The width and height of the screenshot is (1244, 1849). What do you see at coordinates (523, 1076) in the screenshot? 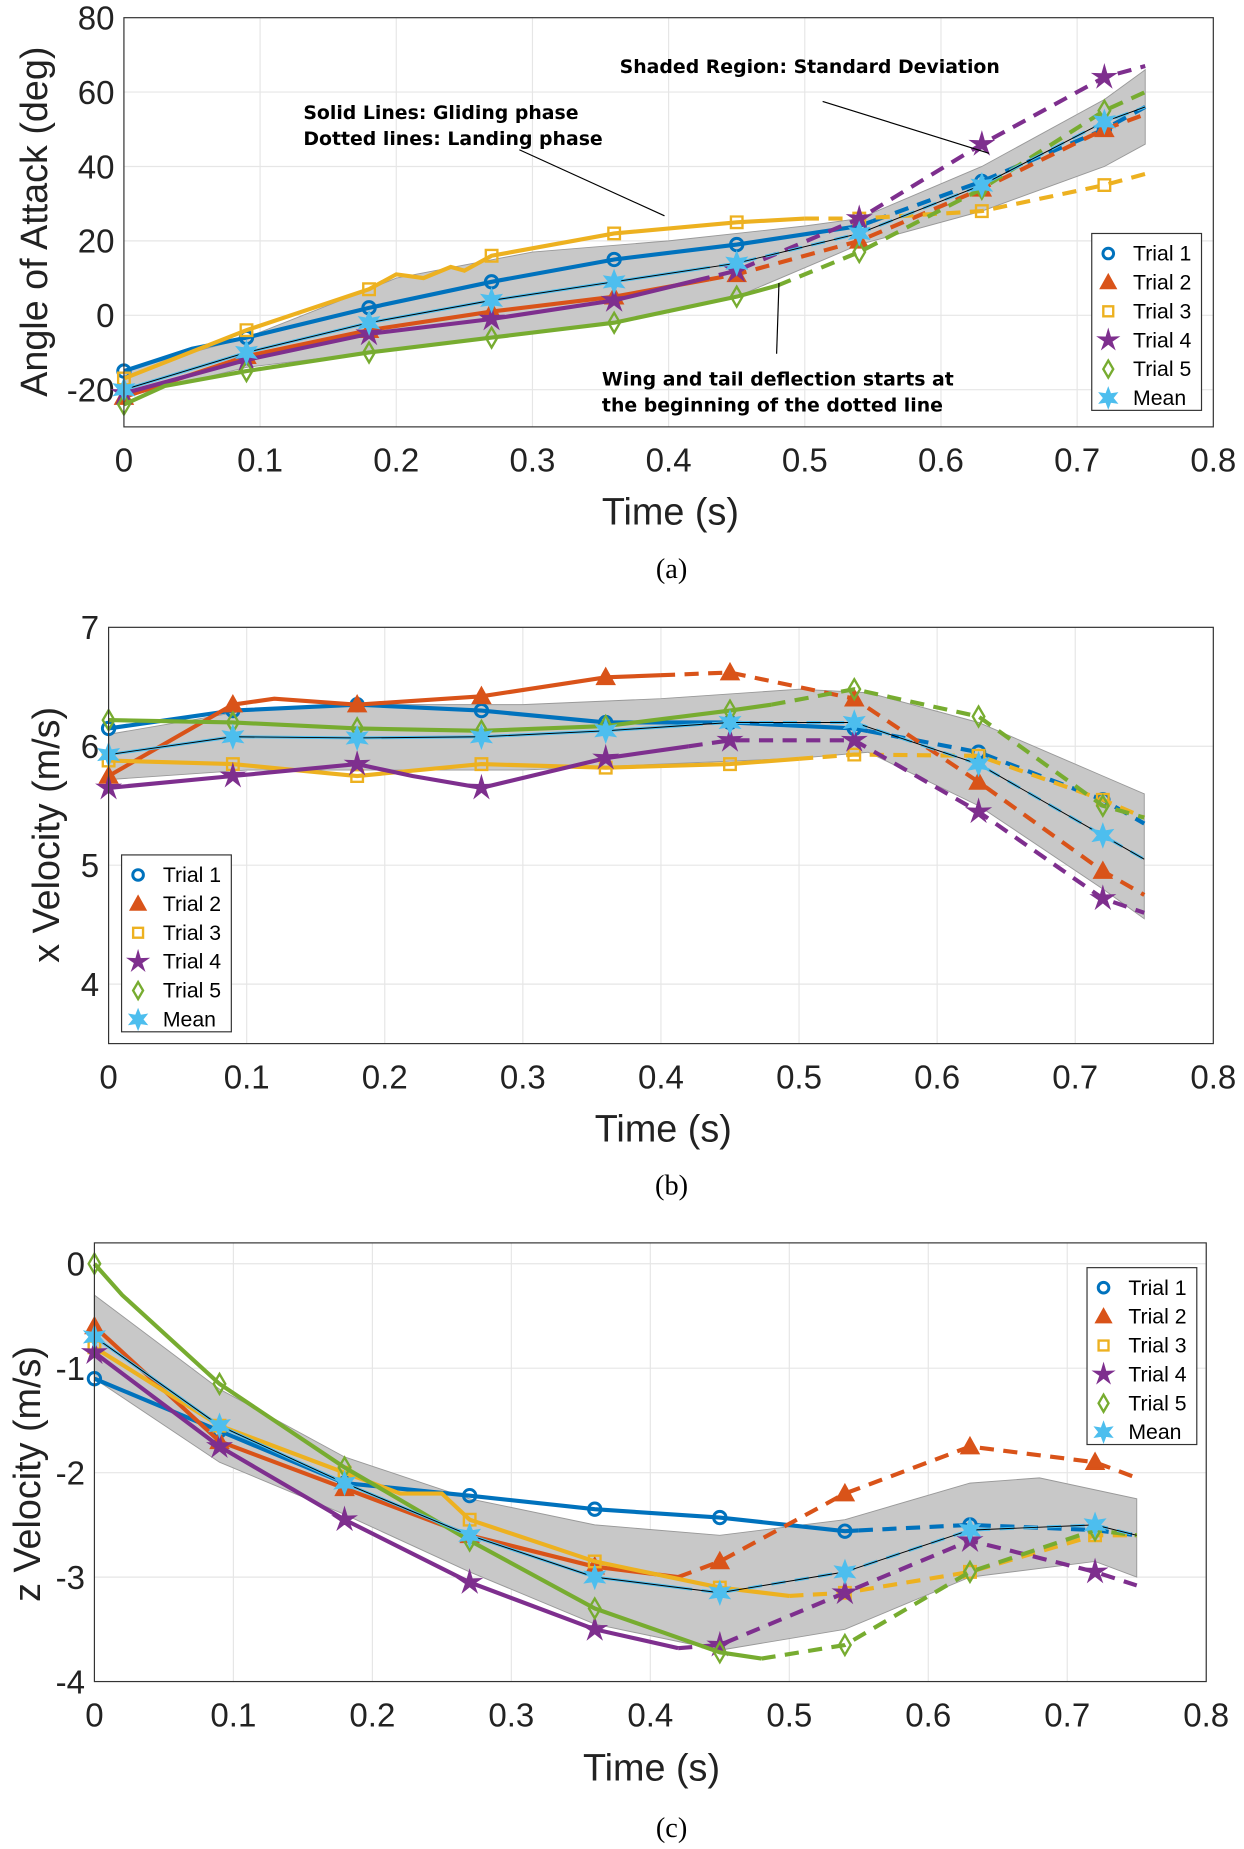
I see `x-tick-label: 0.3` at bounding box center [523, 1076].